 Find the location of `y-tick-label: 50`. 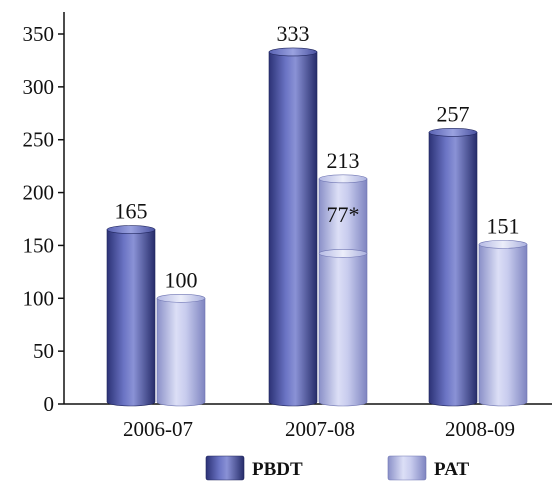

y-tick-label: 50 is located at coordinates (43, 351).